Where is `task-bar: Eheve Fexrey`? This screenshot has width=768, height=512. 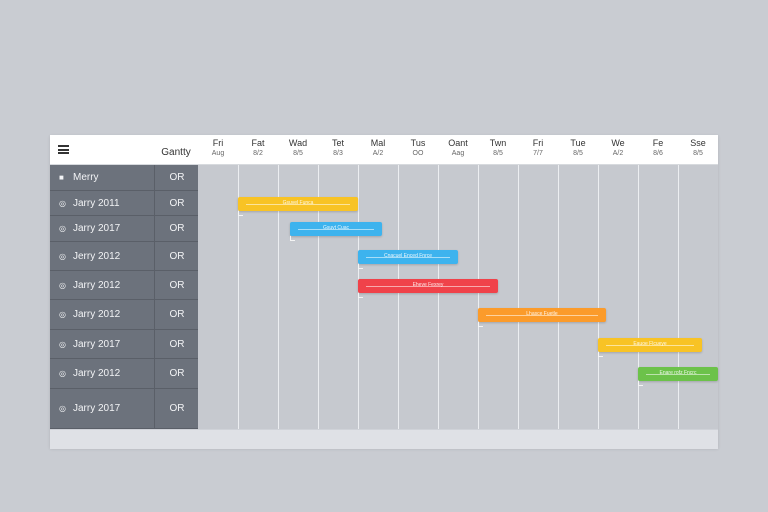 task-bar: Eheve Fexrey is located at coordinates (428, 285).